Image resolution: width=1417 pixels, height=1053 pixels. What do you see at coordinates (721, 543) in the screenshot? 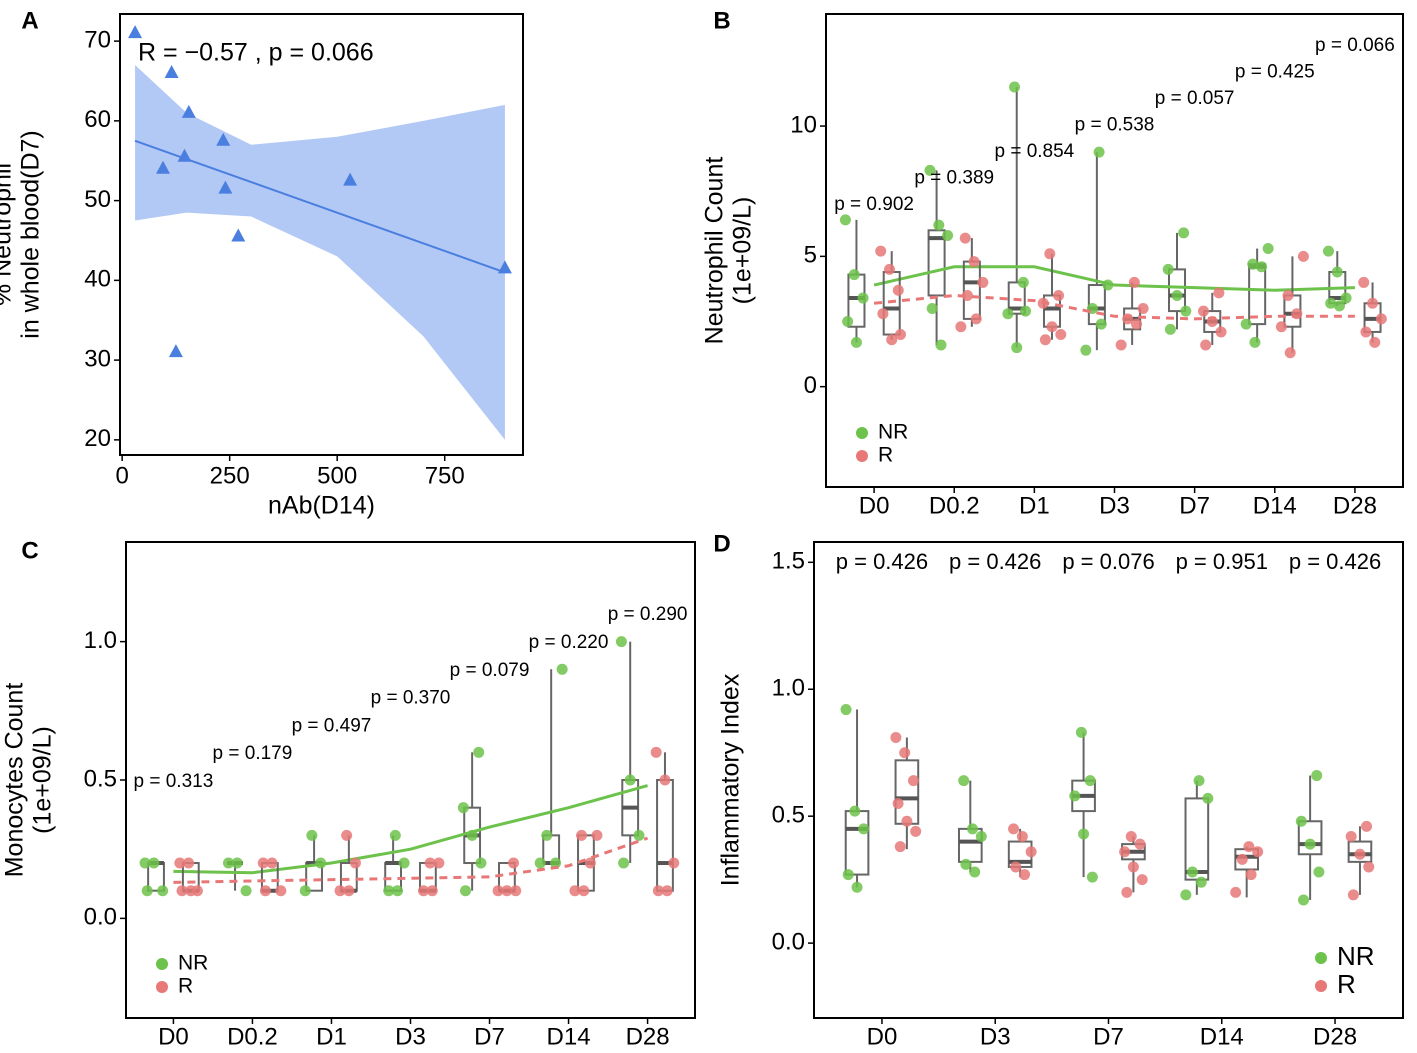
I see `panel-letter: D` at bounding box center [721, 543].